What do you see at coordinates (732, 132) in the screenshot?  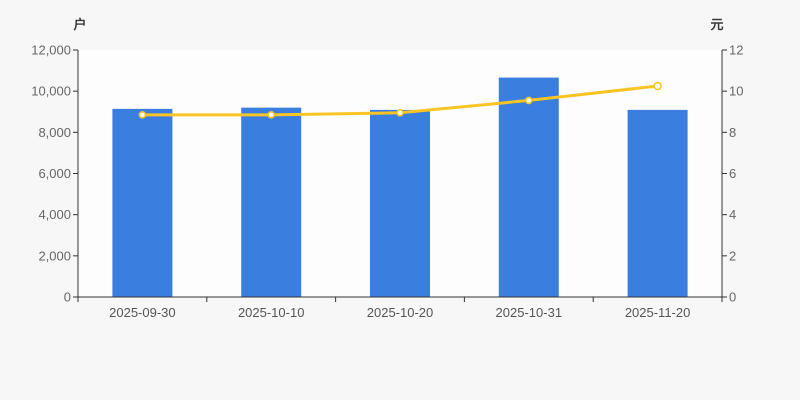 I see `right-axis-tick-label: 8` at bounding box center [732, 132].